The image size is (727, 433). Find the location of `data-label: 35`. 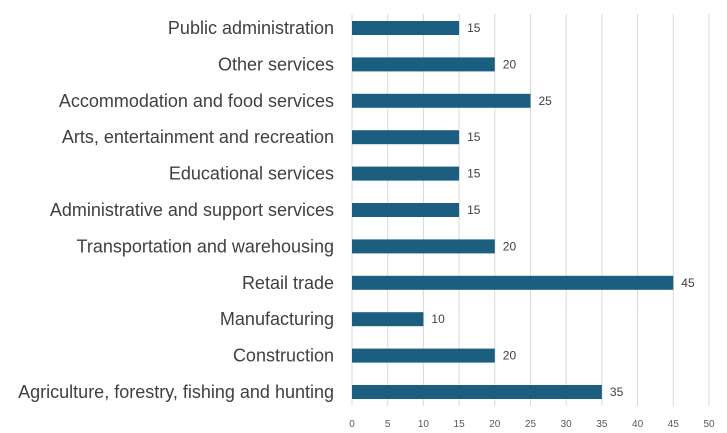

data-label: 35 is located at coordinates (617, 392).